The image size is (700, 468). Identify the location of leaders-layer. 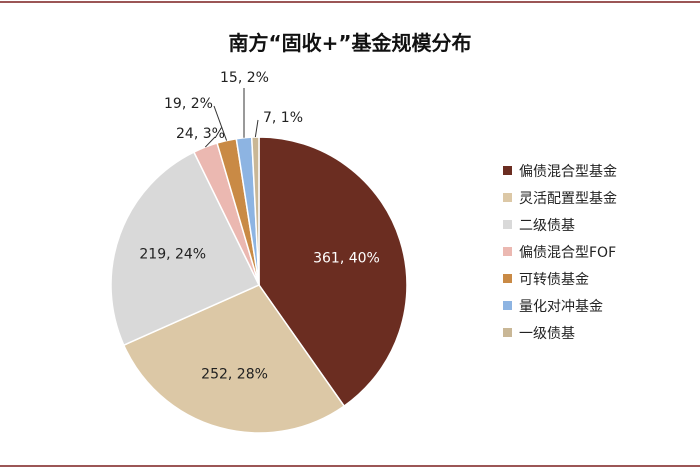
(231, 117).